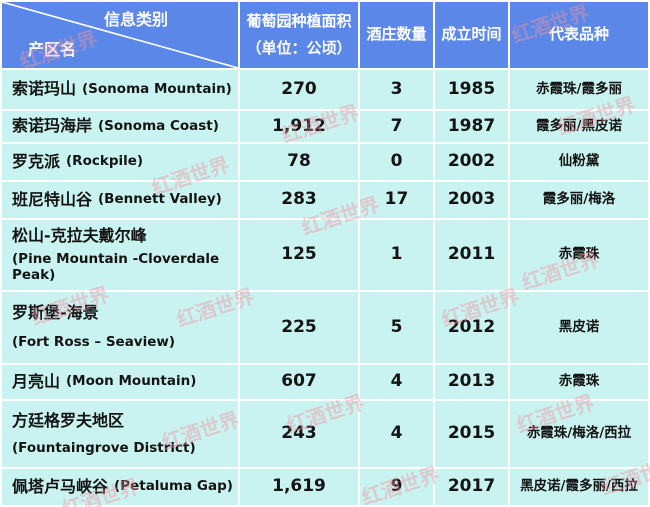 This screenshot has height=507, width=650. What do you see at coordinates (120, 327) in the screenshot?
I see `region-name-cell: 罗斯堡-海景 (Fort Ross – Seaview)` at bounding box center [120, 327].